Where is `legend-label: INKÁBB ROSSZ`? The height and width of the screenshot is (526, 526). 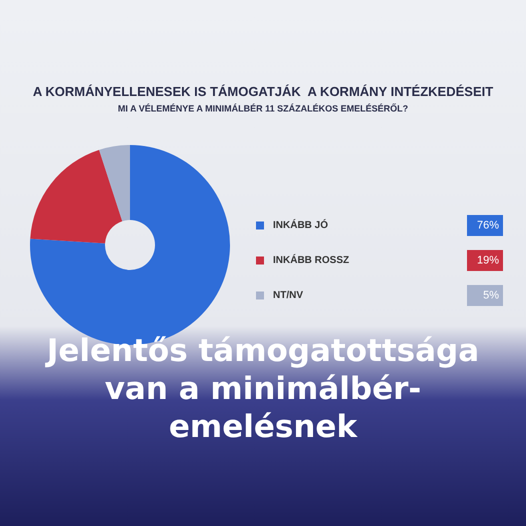
legend-label: INKÁBB ROSSZ is located at coordinates (311, 260).